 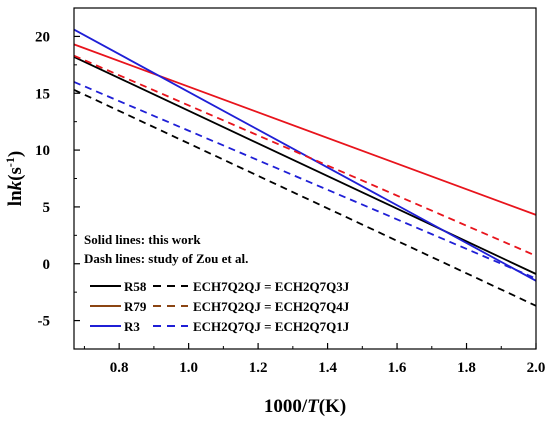 What do you see at coordinates (132, 326) in the screenshot?
I see `legend-label-solid-2: R3` at bounding box center [132, 326].